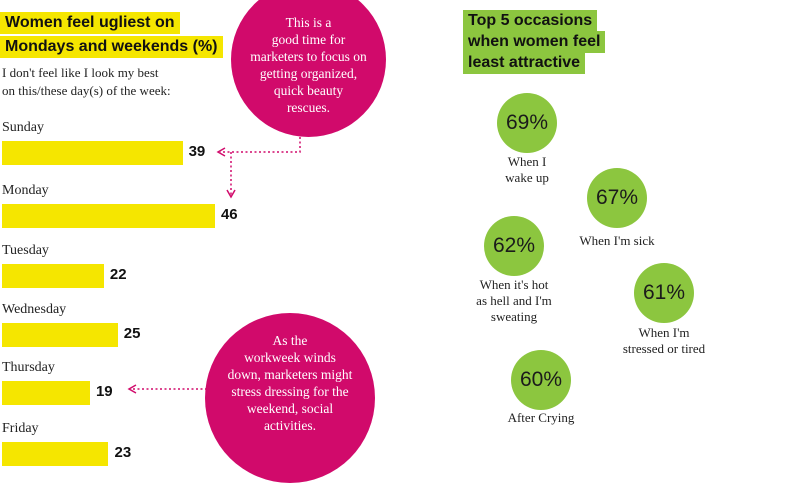 The image size is (800, 483). I want to click on occasion-label-3: When it's hot as hell and I'm sweating, so click(514, 301).